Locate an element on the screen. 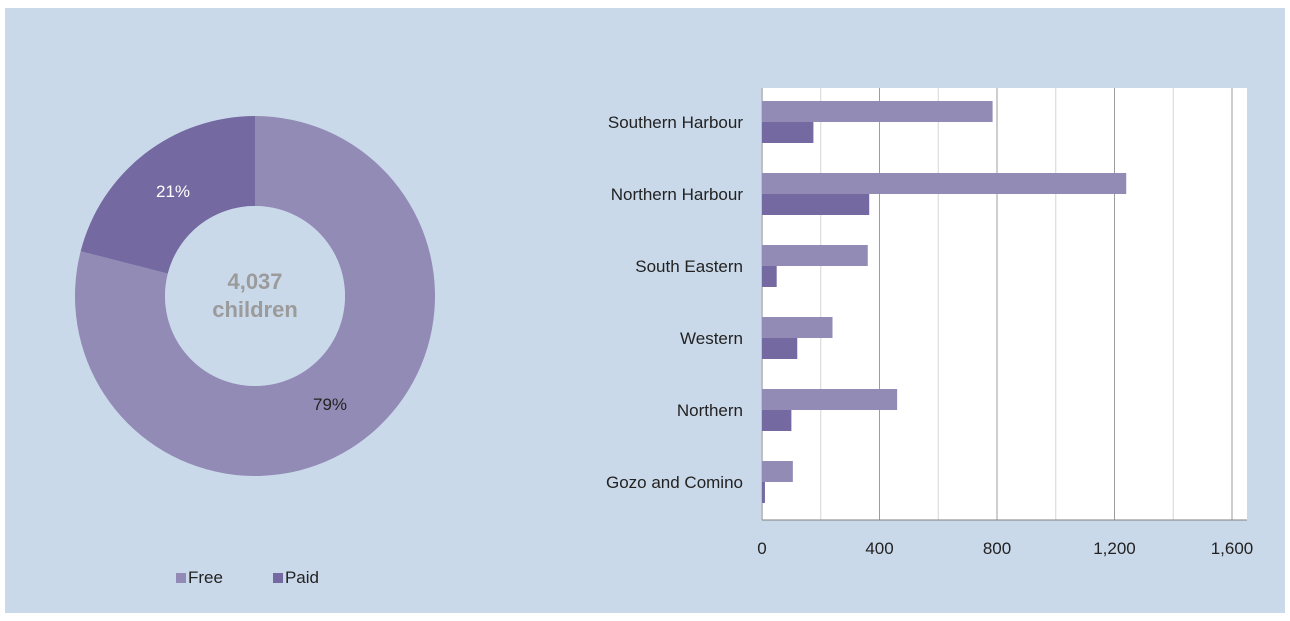 The height and width of the screenshot is (621, 1290). category-label: Southern Harbour is located at coordinates (675, 122).